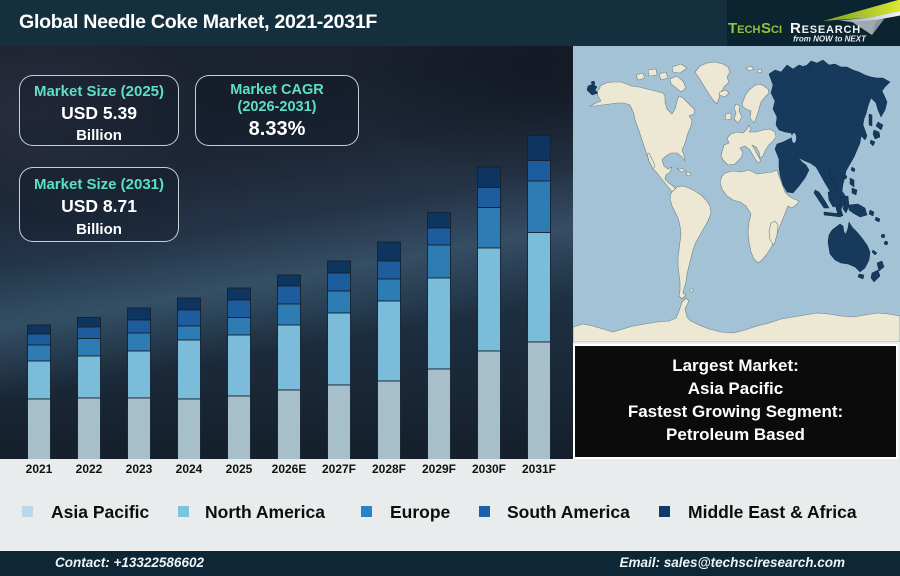  Describe the element at coordinates (830, 39) in the screenshot. I see `svg-text: from NOW to NEXT` at that location.